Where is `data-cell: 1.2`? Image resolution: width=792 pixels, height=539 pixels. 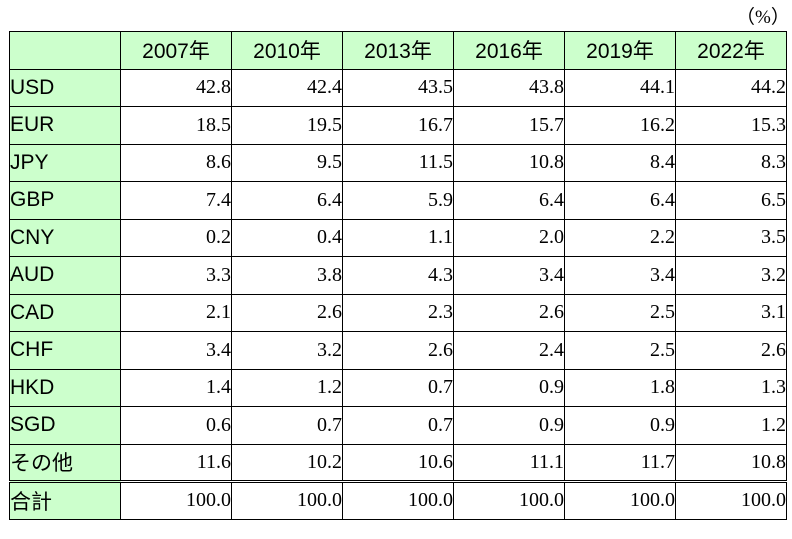 data-cell: 1.2 is located at coordinates (287, 387).